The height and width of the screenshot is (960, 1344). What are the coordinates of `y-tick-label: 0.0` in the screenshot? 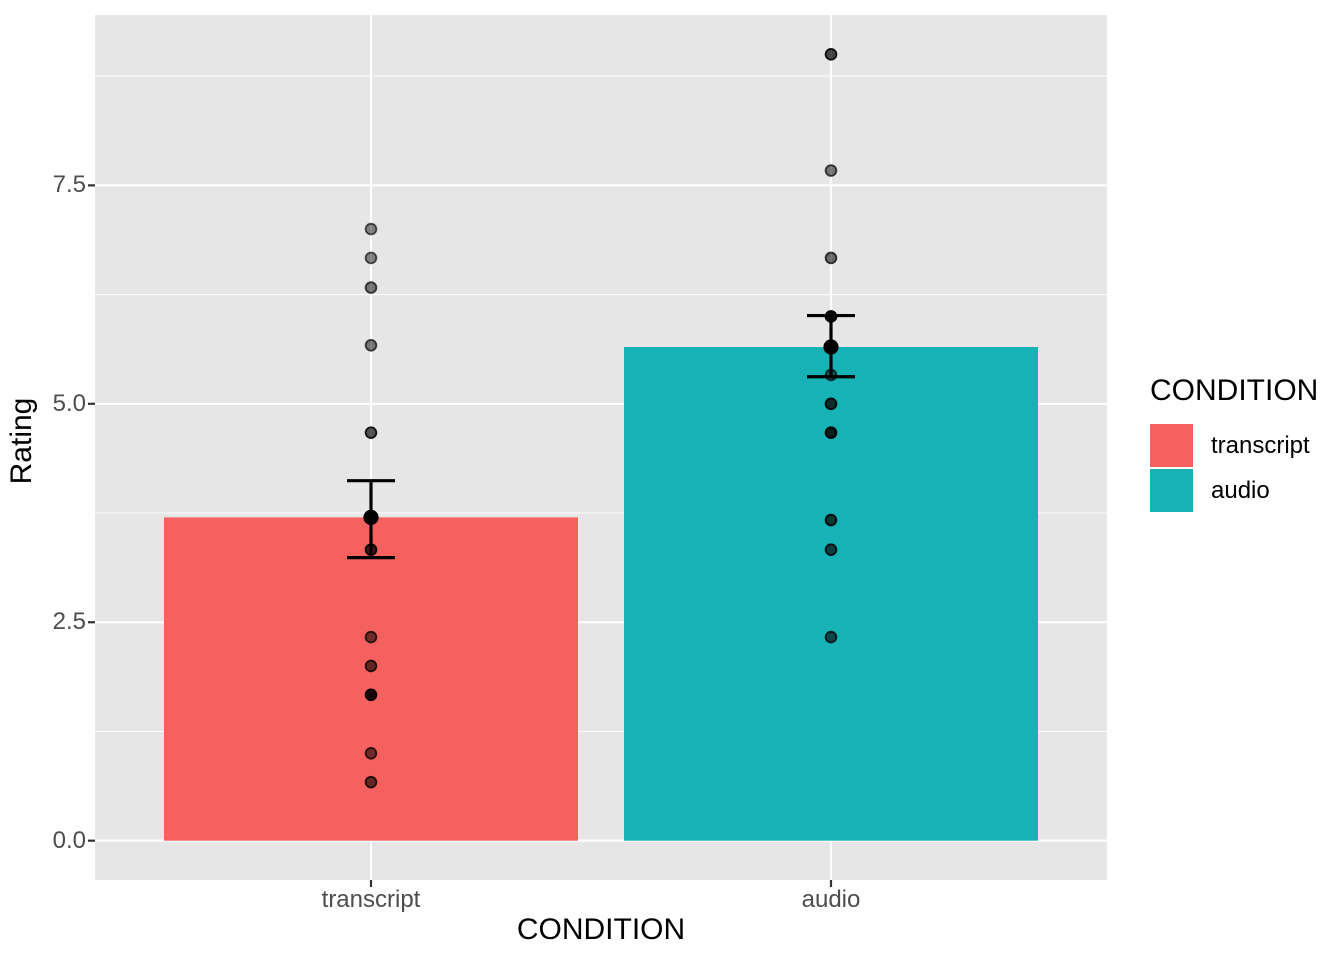 It's located at (69, 840).